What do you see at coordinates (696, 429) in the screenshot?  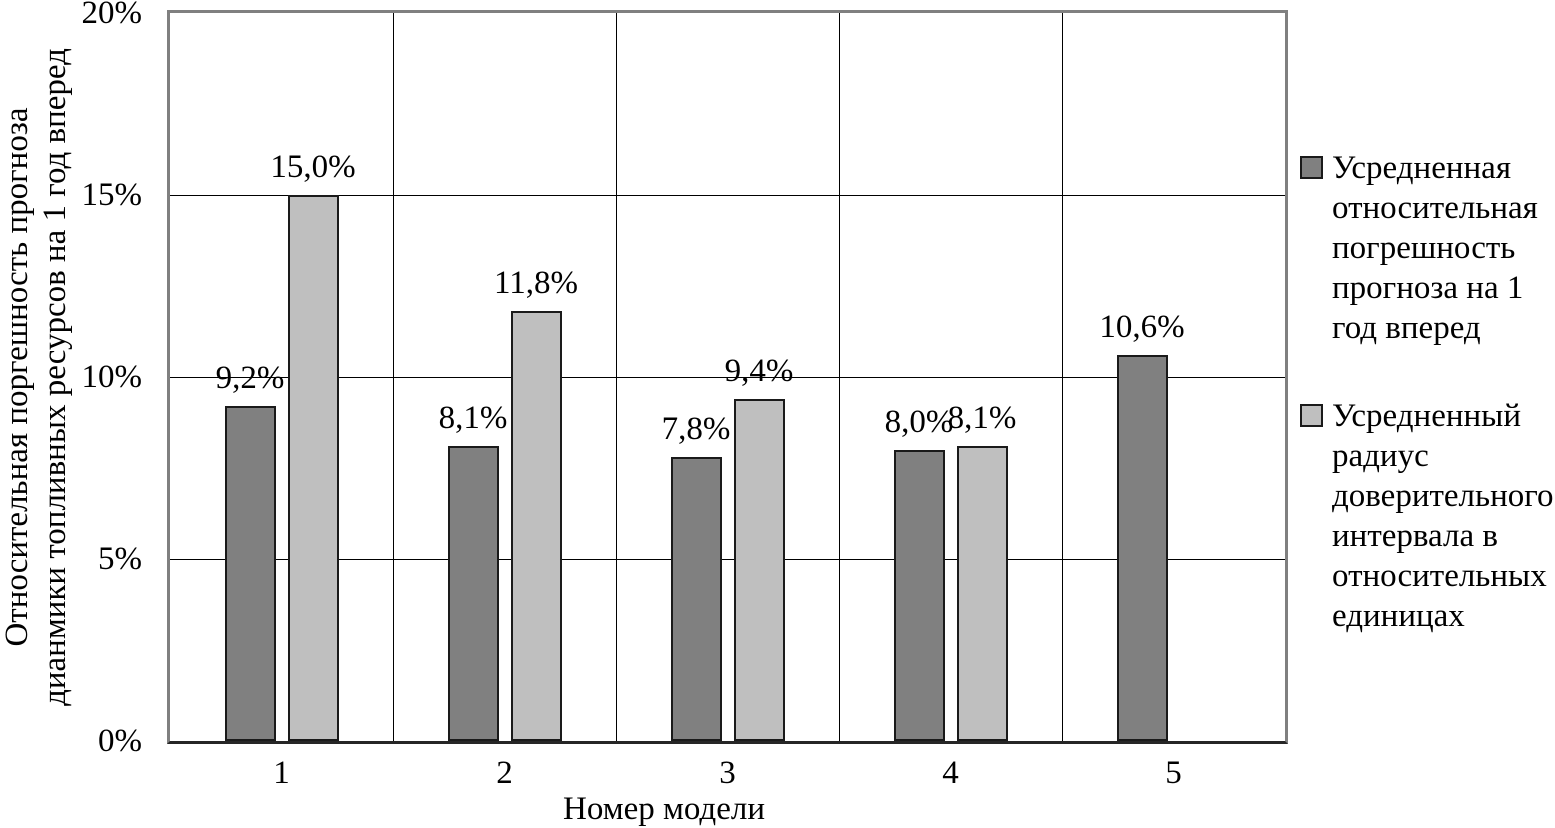 I see `data-label-series1-cat3: 7,8%` at bounding box center [696, 429].